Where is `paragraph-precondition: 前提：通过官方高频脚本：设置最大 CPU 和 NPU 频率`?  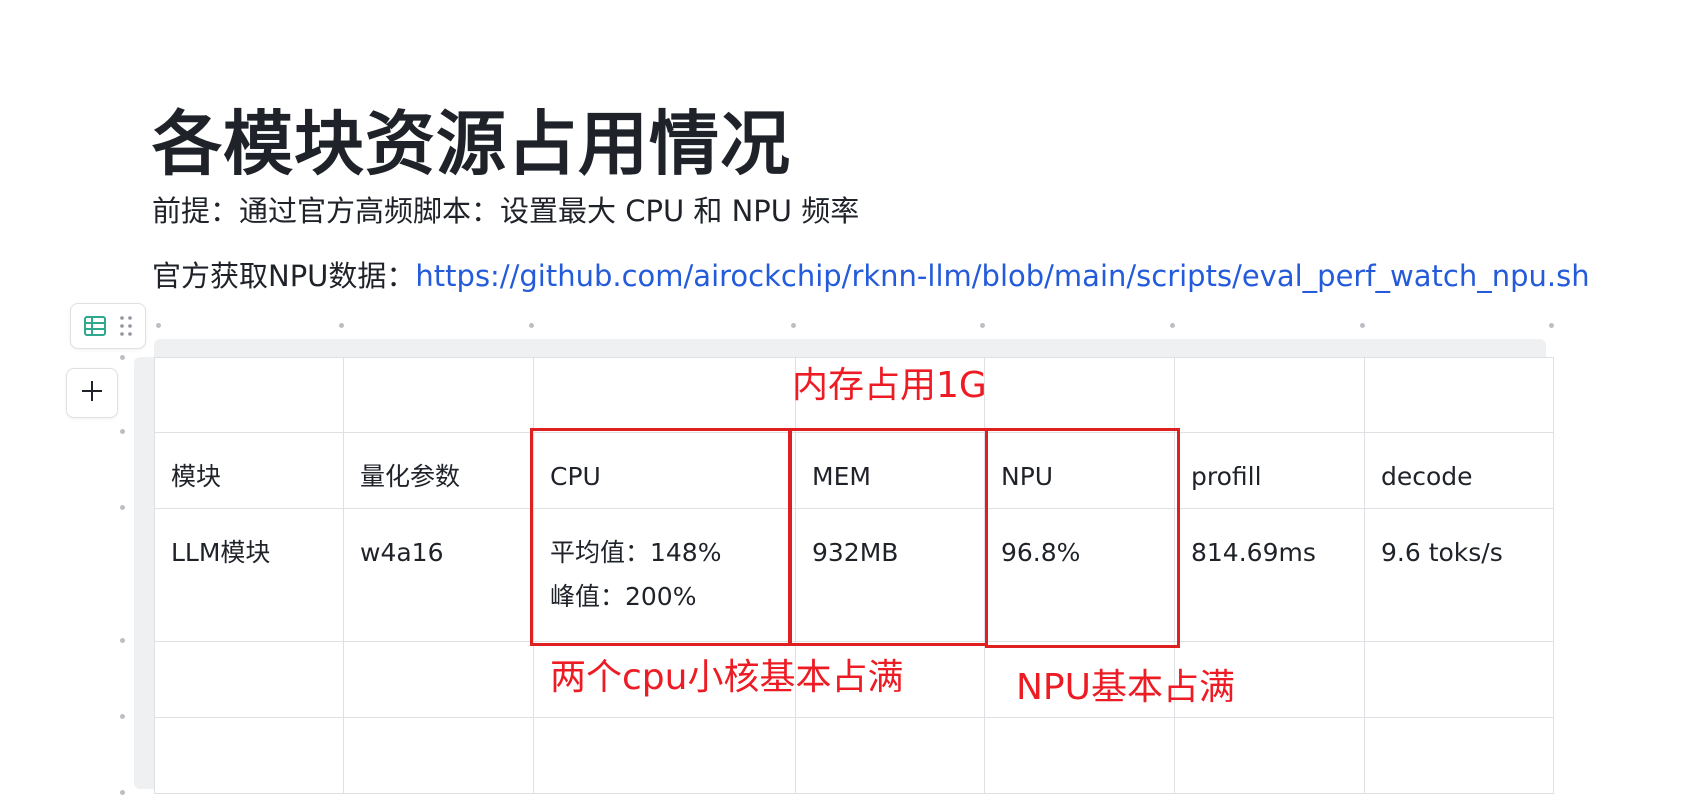
paragraph-precondition: 前提：通过官方高频脚本：设置最大 CPU 和 NPU 频率 is located at coordinates (506, 211).